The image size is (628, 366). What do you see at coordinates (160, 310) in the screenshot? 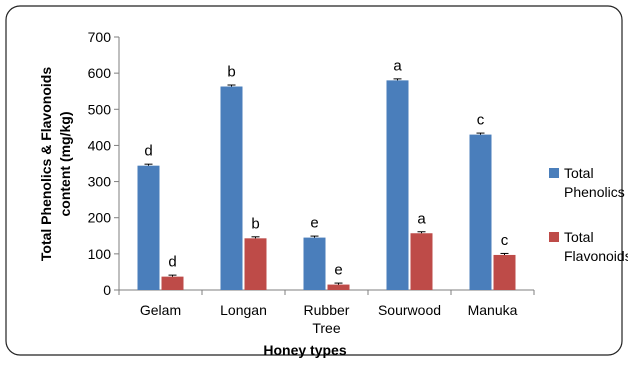
I see `x-tick-label: Gelam` at bounding box center [160, 310].